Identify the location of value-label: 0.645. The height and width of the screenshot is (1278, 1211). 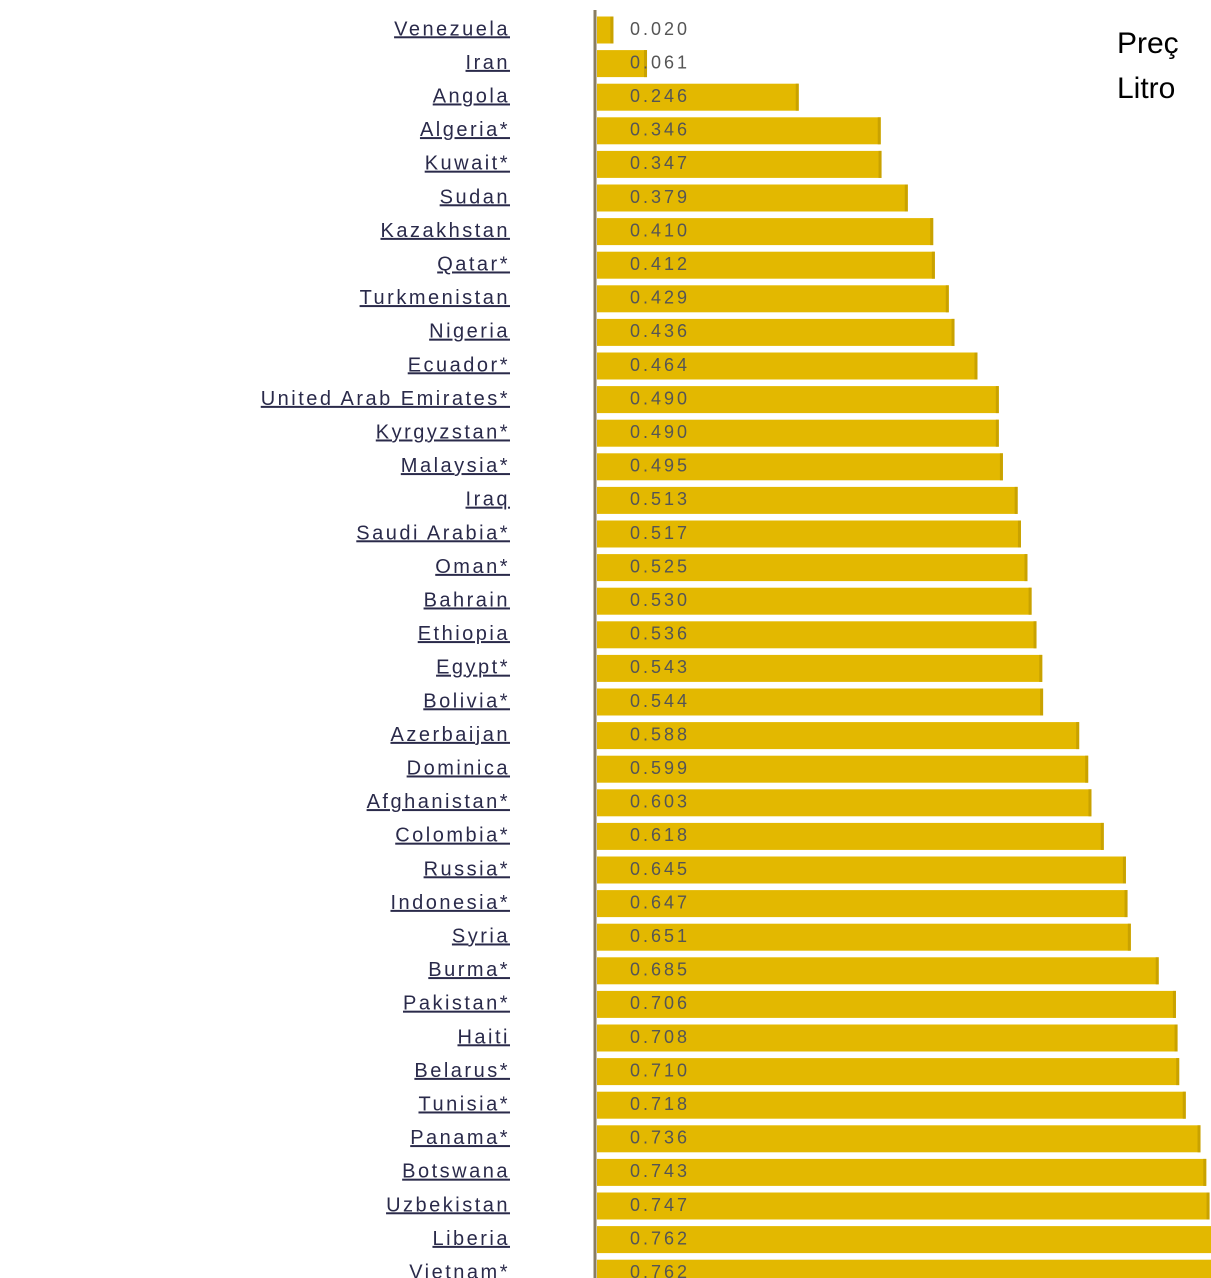
(660, 869).